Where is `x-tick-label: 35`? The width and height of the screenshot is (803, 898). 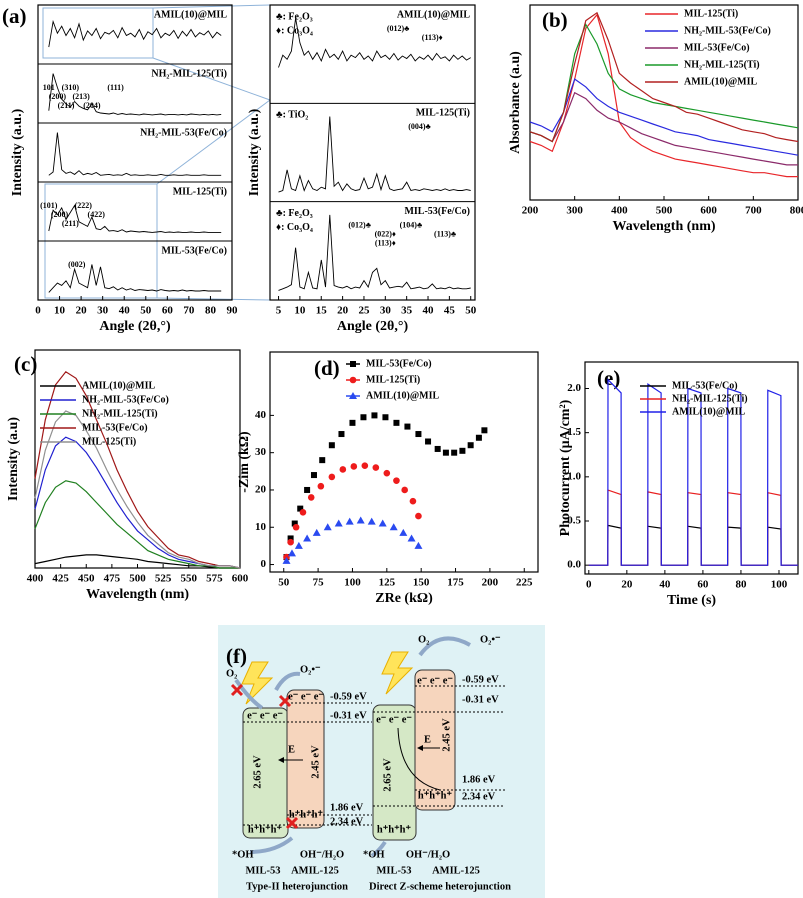 x-tick-label: 35 is located at coordinates (407, 311).